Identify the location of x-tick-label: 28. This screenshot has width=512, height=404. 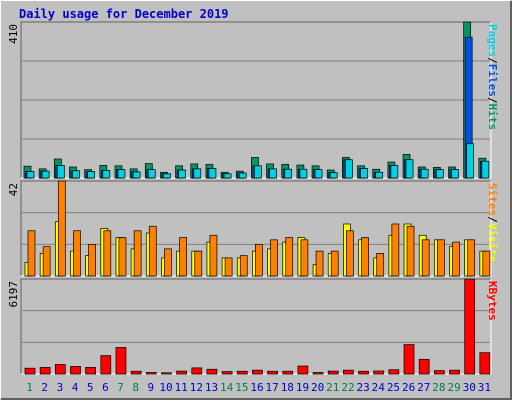
(438, 387).